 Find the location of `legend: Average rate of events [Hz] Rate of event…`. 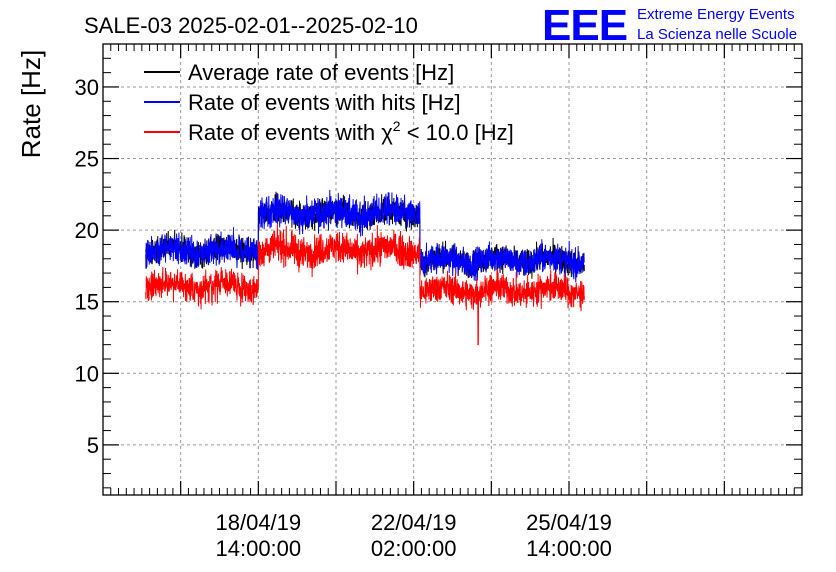

legend: Average rate of events [Hz] Rate of event… is located at coordinates (329, 102).